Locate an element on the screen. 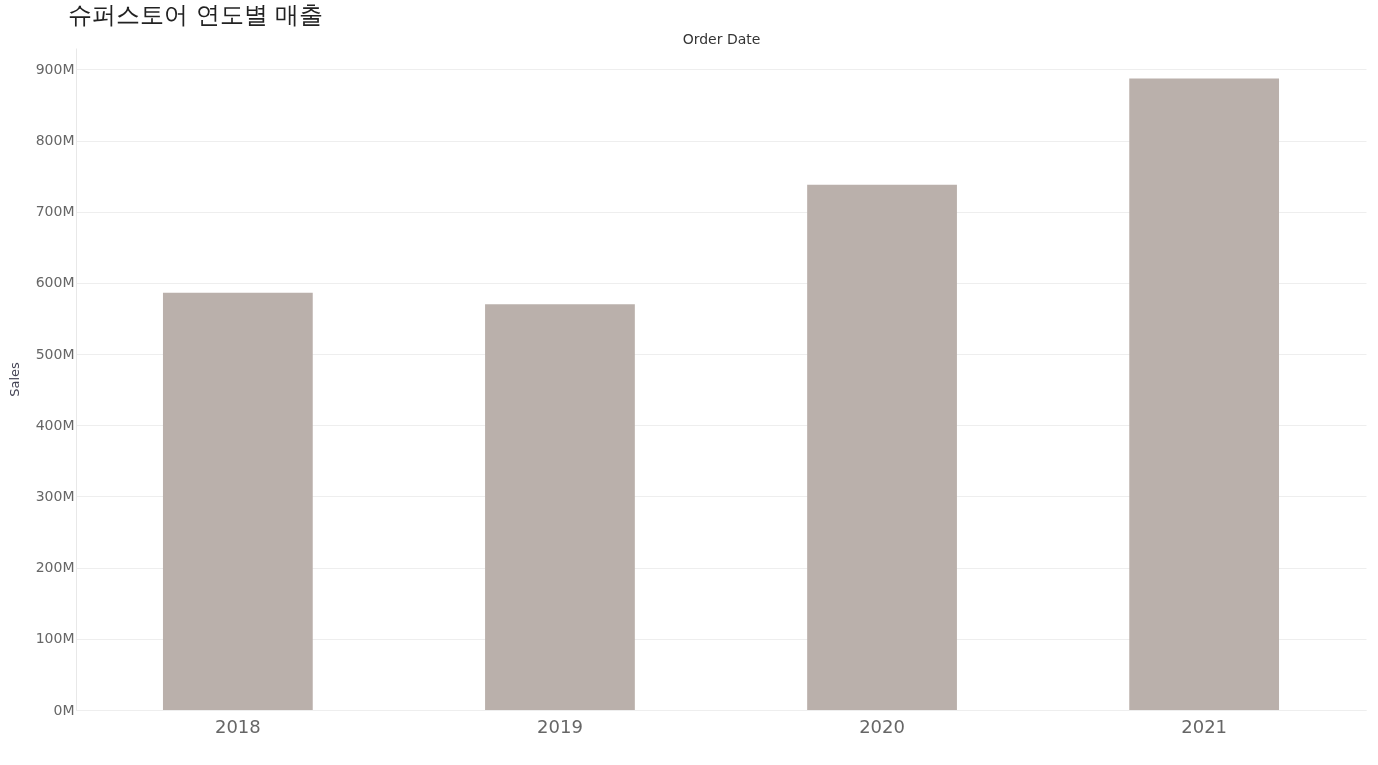 This screenshot has width=1378, height=765. y-tick-label: 300M is located at coordinates (55, 495).